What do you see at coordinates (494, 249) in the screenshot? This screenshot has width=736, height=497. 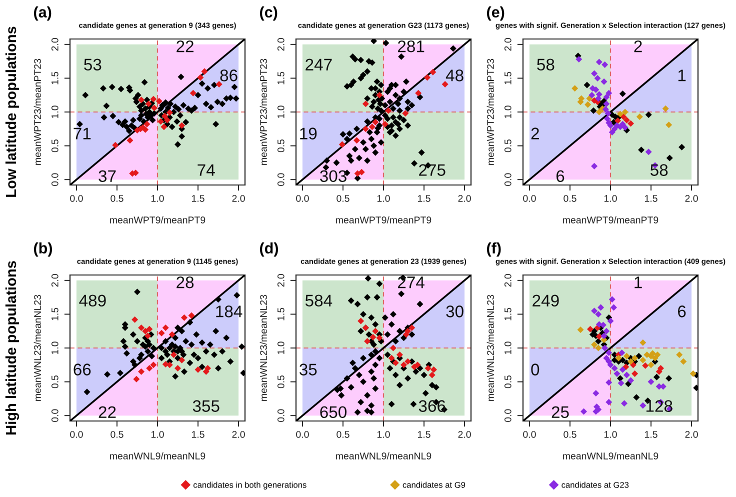 I see `text: (f)` at bounding box center [494, 249].